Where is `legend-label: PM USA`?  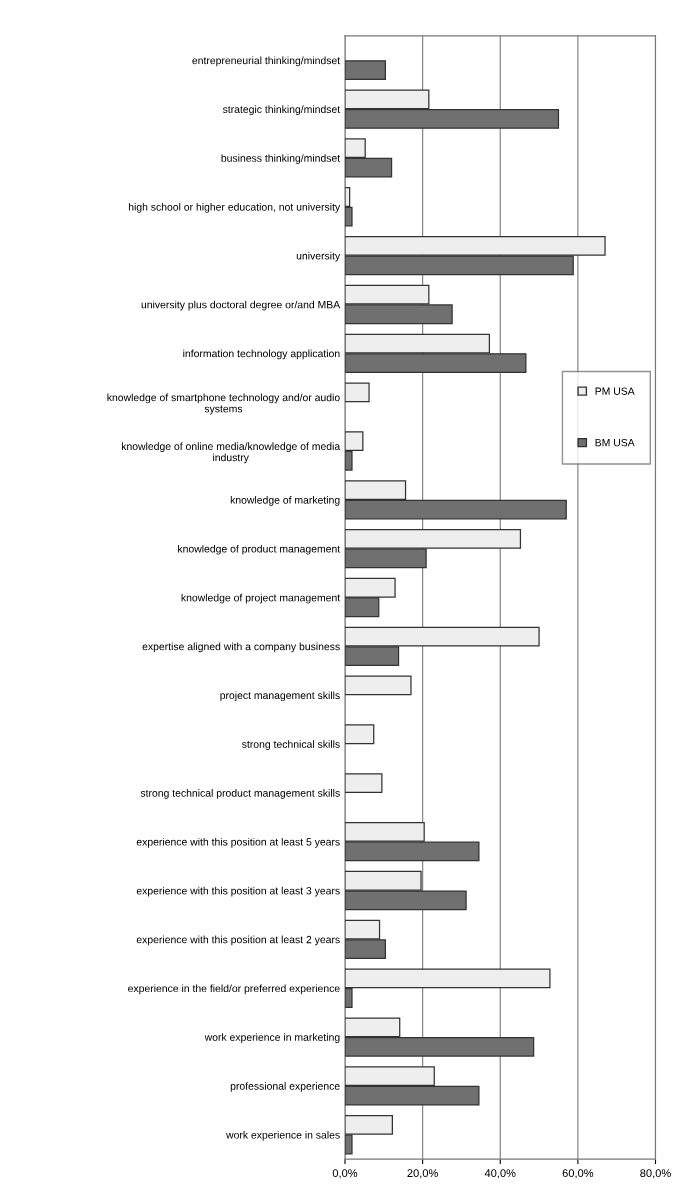 legend-label: PM USA is located at coordinates (615, 391).